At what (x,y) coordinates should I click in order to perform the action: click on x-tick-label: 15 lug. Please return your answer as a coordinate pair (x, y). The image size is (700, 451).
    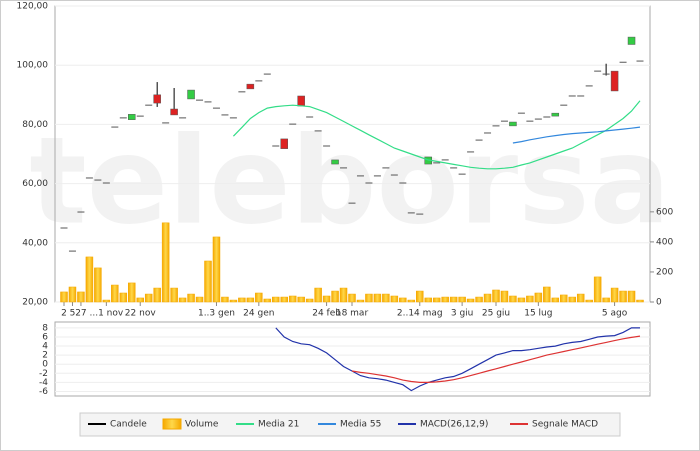
    Looking at the image, I should click on (538, 314).